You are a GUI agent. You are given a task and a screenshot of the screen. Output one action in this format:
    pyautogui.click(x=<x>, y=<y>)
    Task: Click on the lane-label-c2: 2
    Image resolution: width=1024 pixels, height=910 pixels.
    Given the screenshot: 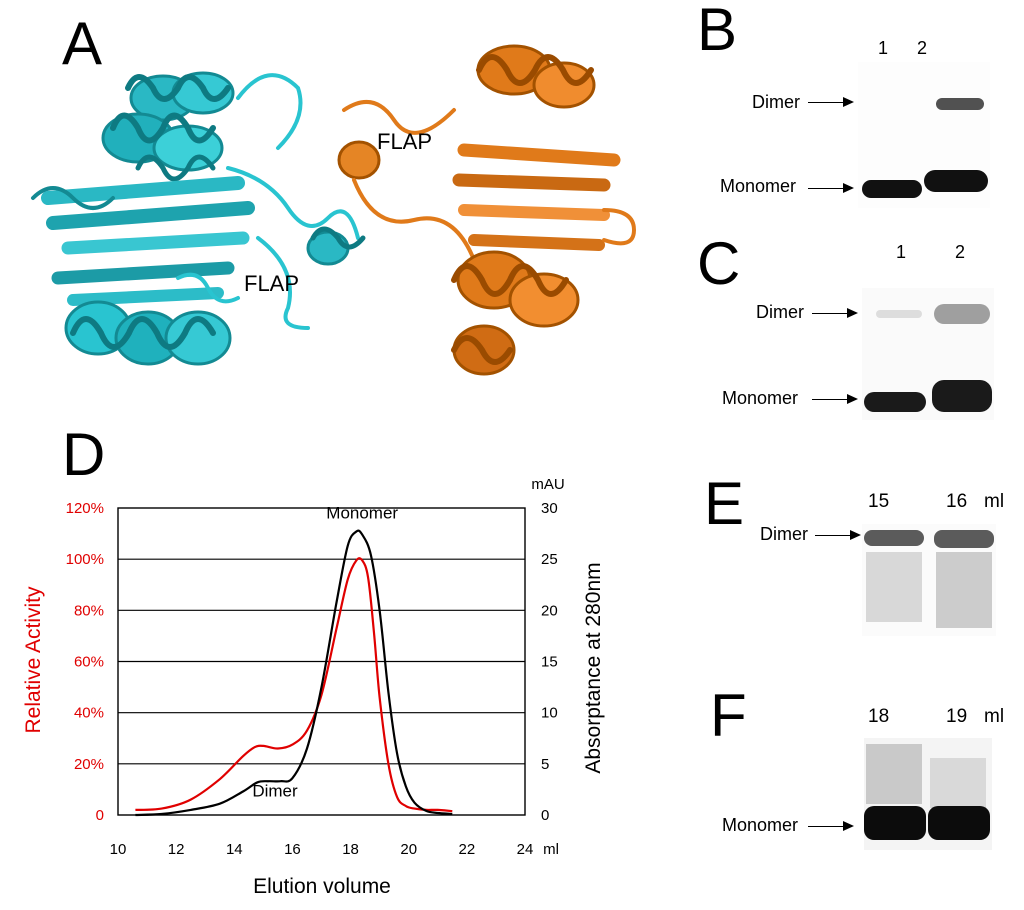 What is the action you would take?
    pyautogui.click(x=960, y=252)
    